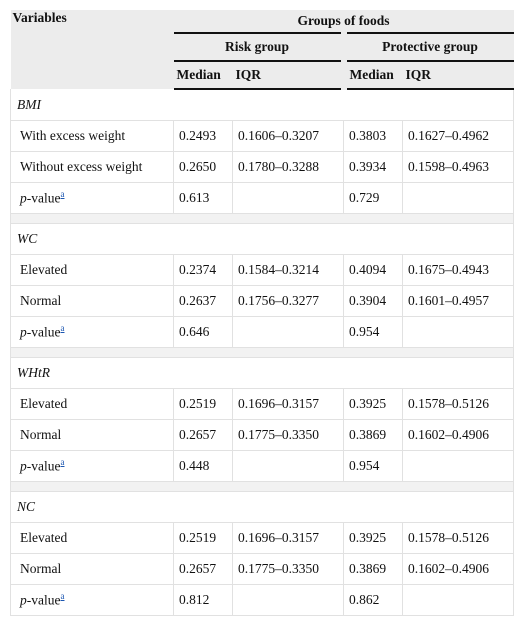  What do you see at coordinates (92, 167) in the screenshot?
I see `row-label: Without excess weight` at bounding box center [92, 167].